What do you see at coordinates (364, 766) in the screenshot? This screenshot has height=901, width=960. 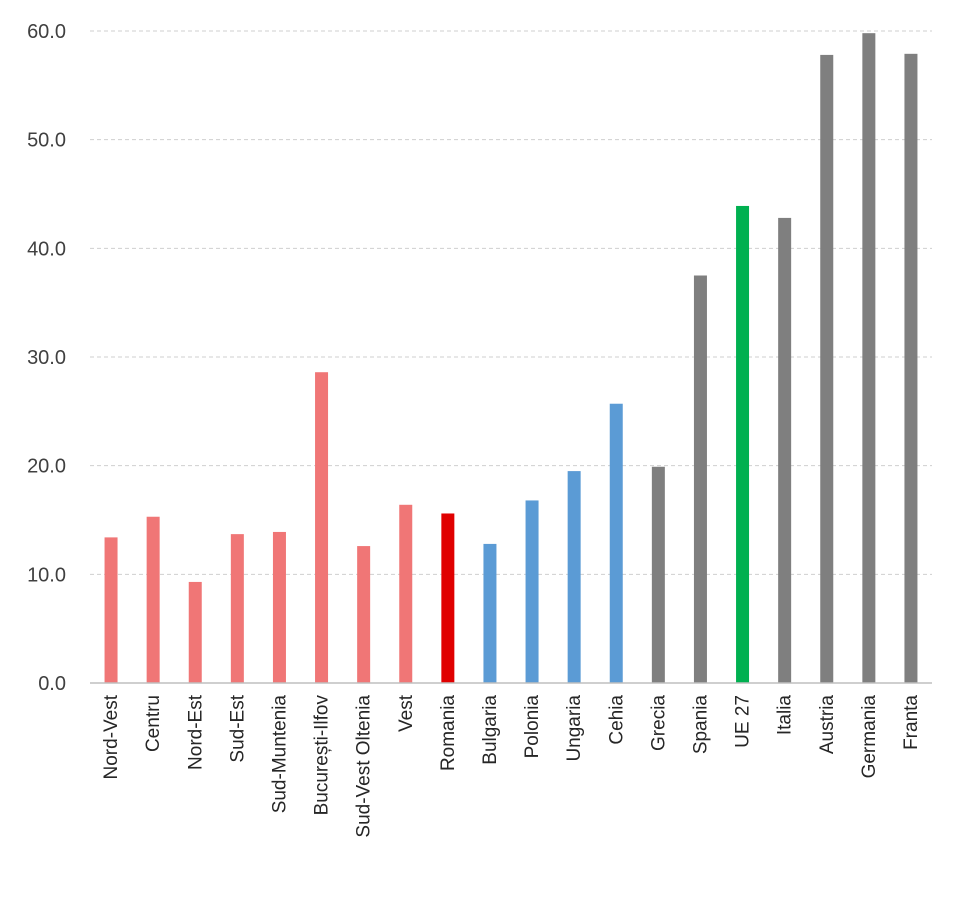 I see `x-category-label: Sud-Vest Oltenia` at bounding box center [364, 766].